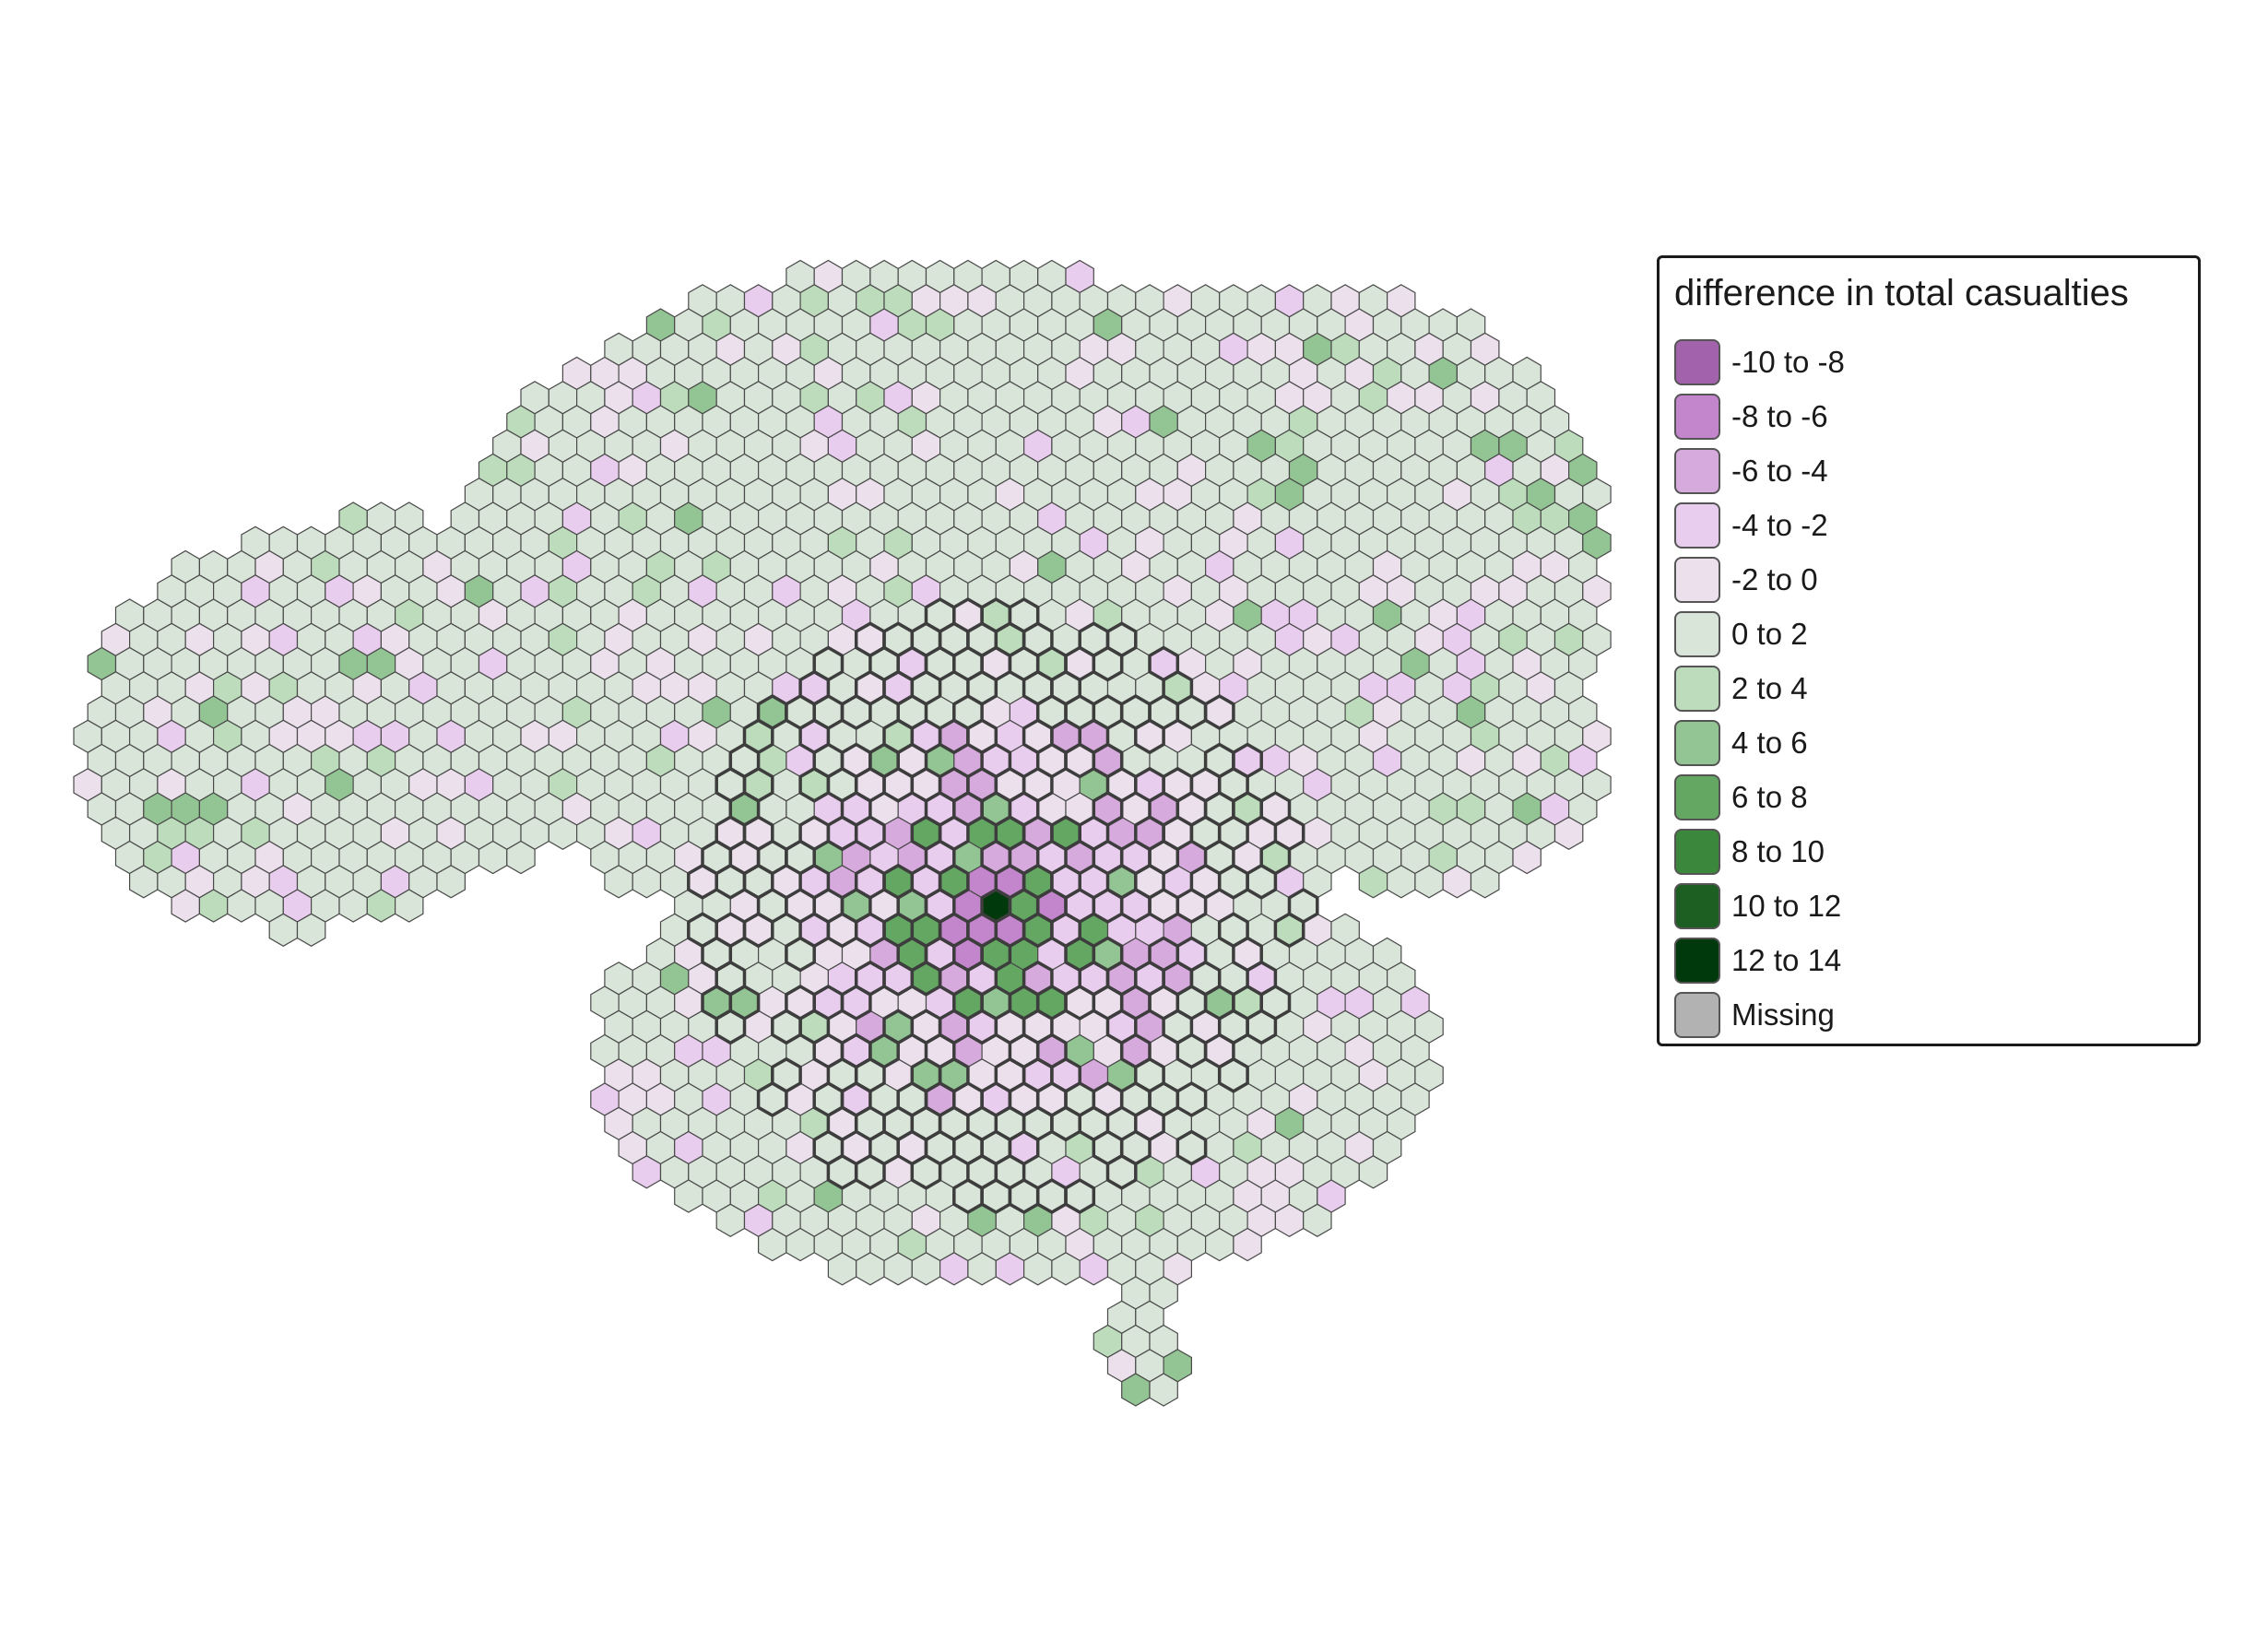 Image resolution: width=2268 pixels, height=1652 pixels. What do you see at coordinates (1786, 960) in the screenshot?
I see `legend-label: 12 to 14` at bounding box center [1786, 960].